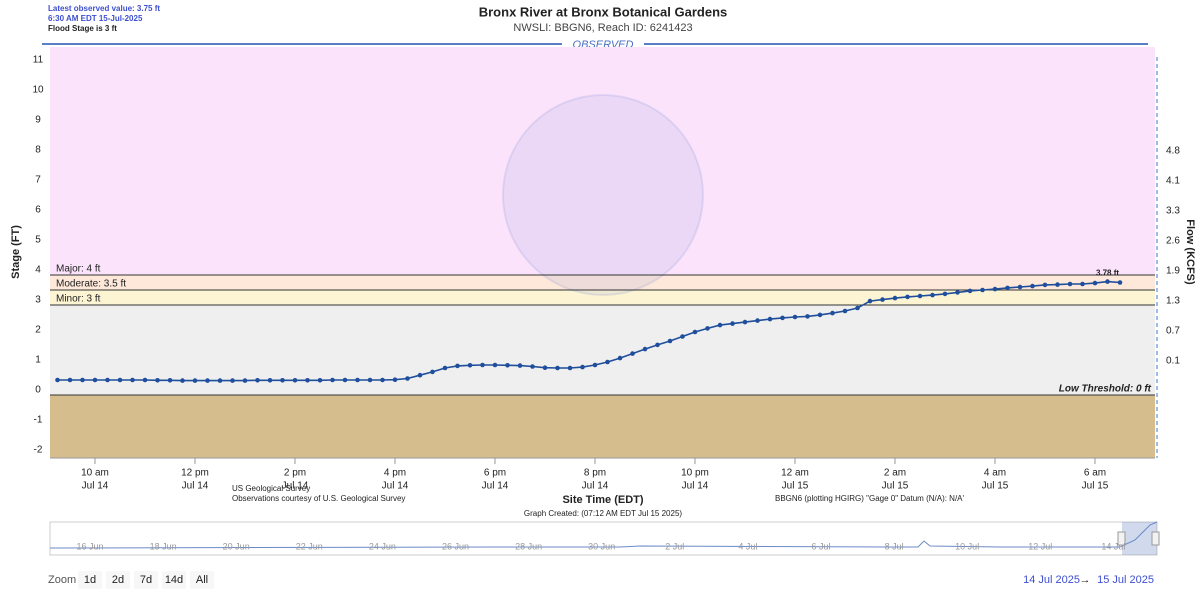 This screenshot has width=1200, height=600. I want to click on y-tick-label: 4, so click(38, 270).